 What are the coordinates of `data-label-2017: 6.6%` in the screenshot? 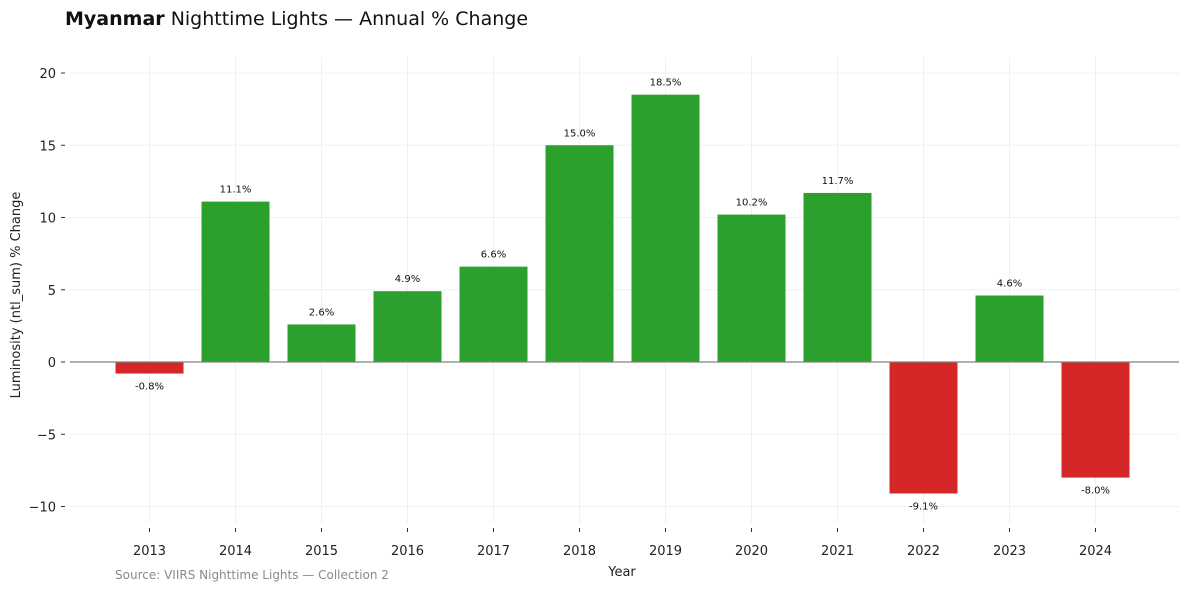 It's located at (493, 255).